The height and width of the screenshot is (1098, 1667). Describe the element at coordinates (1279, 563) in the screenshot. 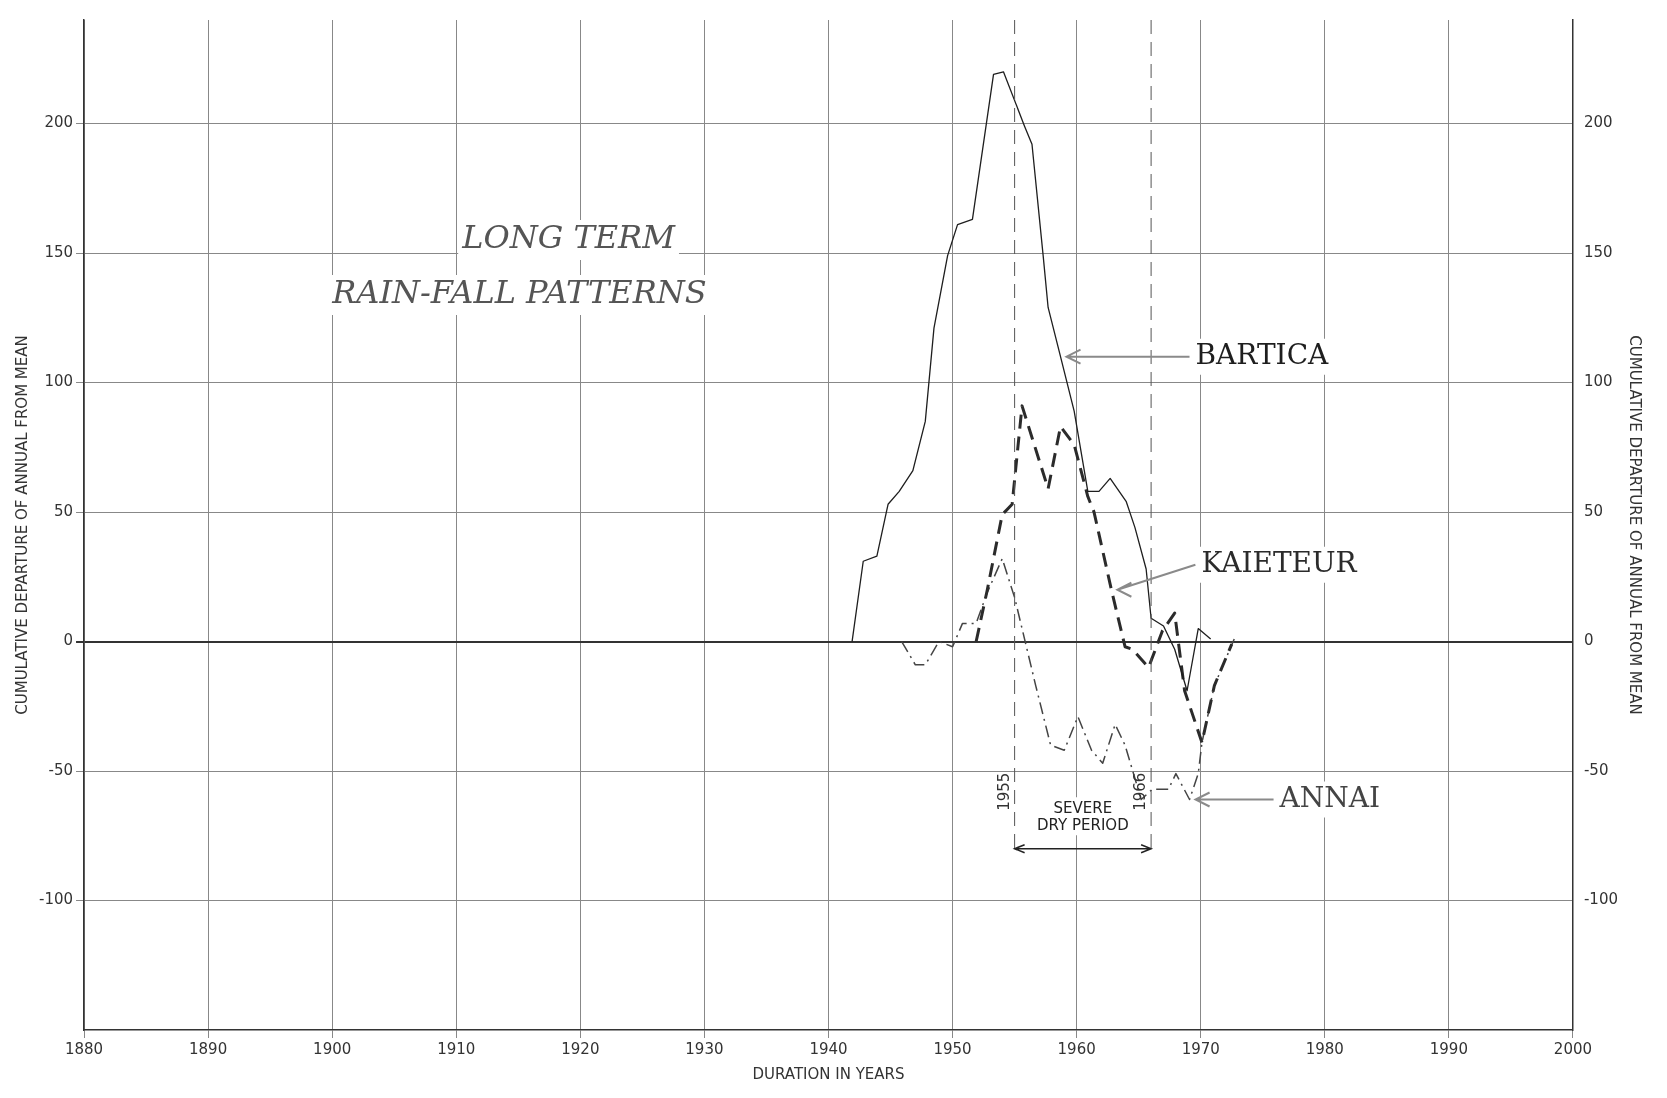

I see `series-label: KAIETEUR` at that location.